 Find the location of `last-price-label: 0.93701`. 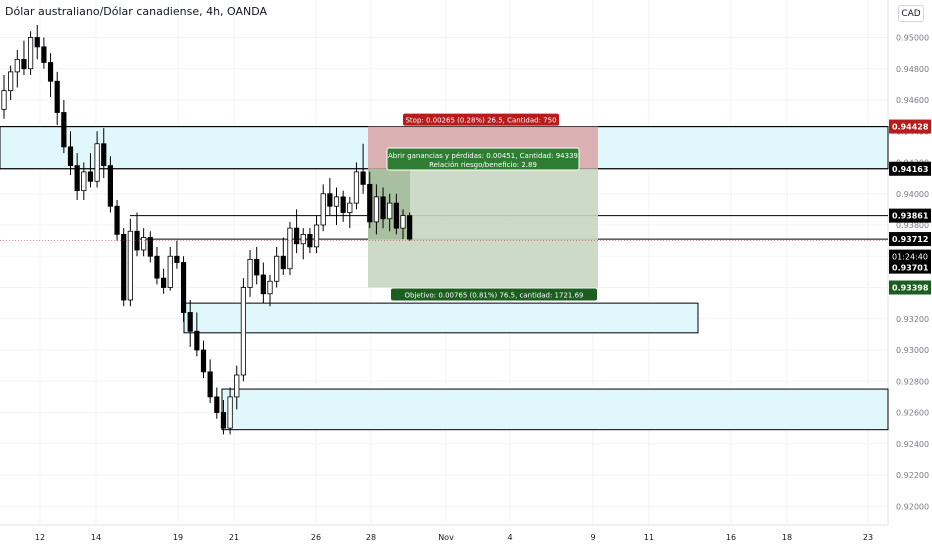

last-price-label: 0.93701 is located at coordinates (910, 268).